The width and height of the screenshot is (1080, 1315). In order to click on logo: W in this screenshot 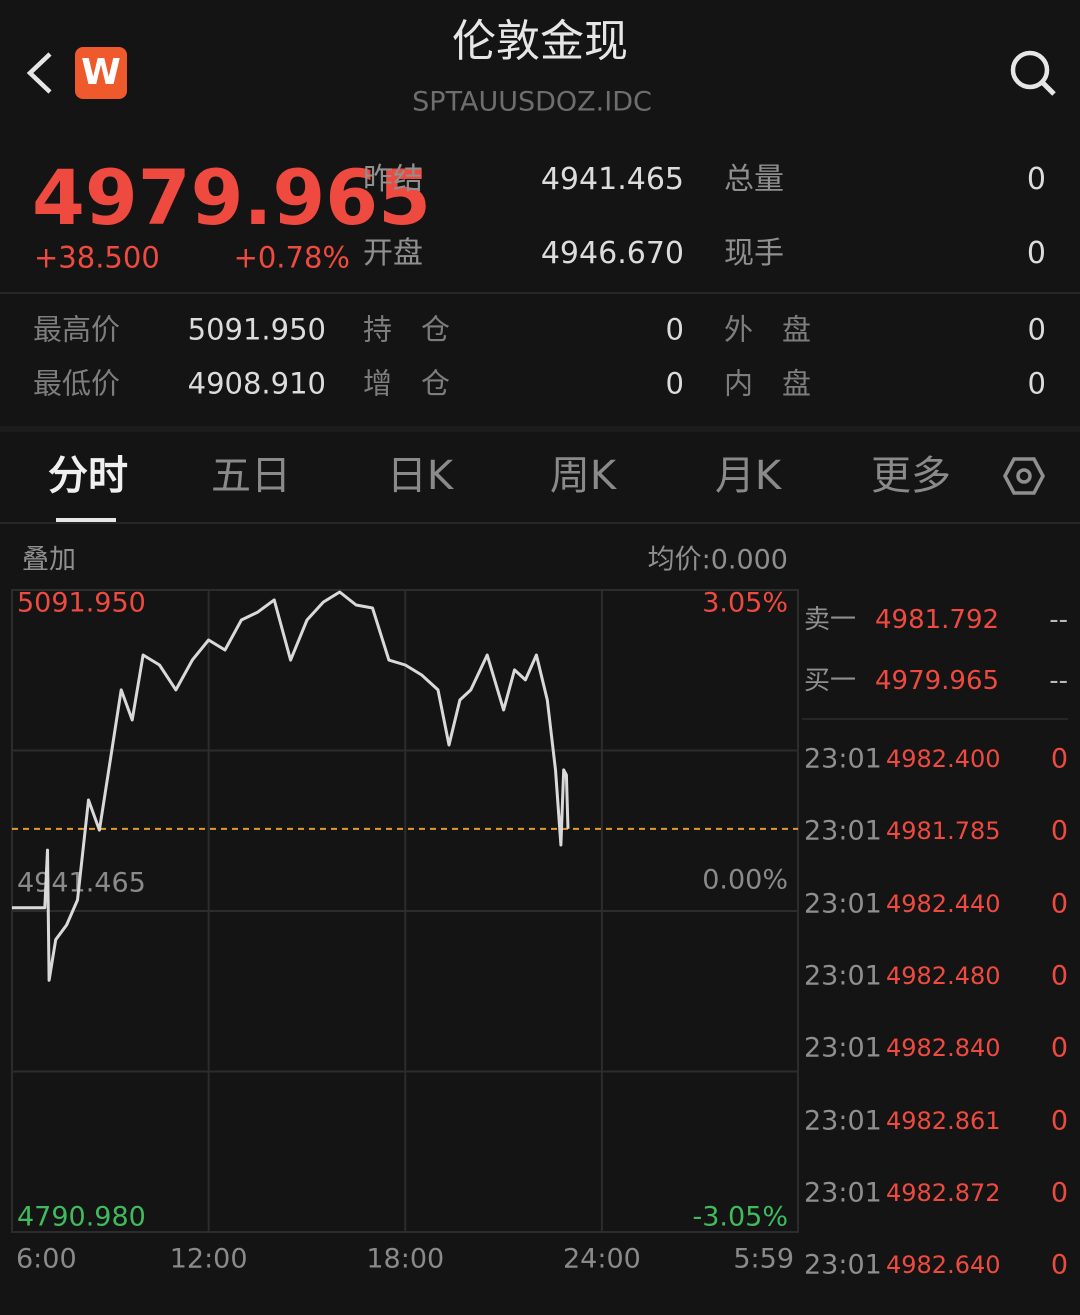, I will do `click(101, 73)`.